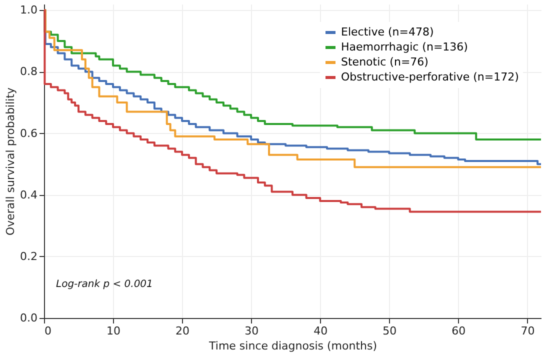  Describe the element at coordinates (387, 32) in the screenshot. I see `legend-label: Elective (n=478)` at that location.